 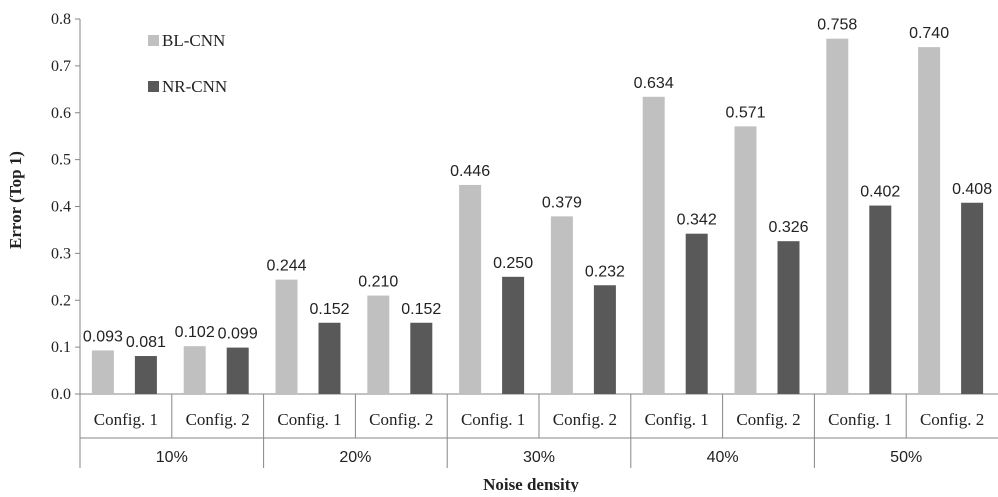 What do you see at coordinates (61, 207) in the screenshot?
I see `y-tick-label: 0.4` at bounding box center [61, 207].